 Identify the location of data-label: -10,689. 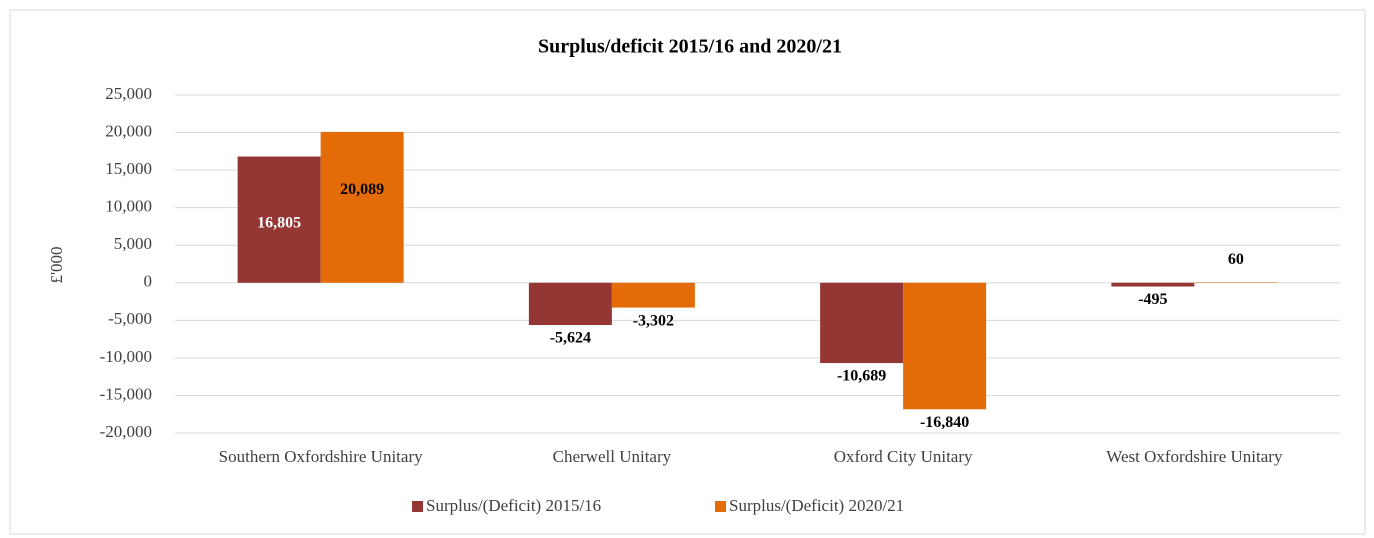
(861, 376).